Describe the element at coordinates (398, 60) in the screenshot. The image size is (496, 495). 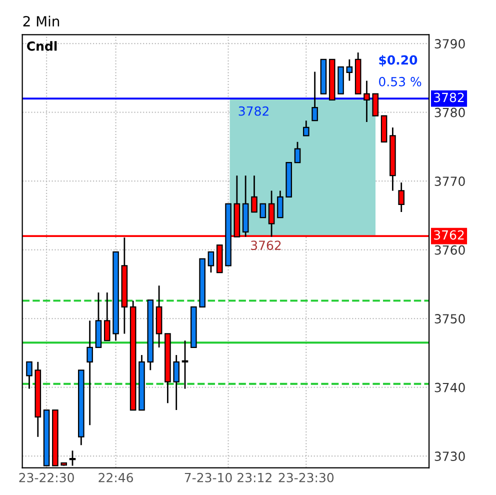
I see `annotation: $0.20` at that location.